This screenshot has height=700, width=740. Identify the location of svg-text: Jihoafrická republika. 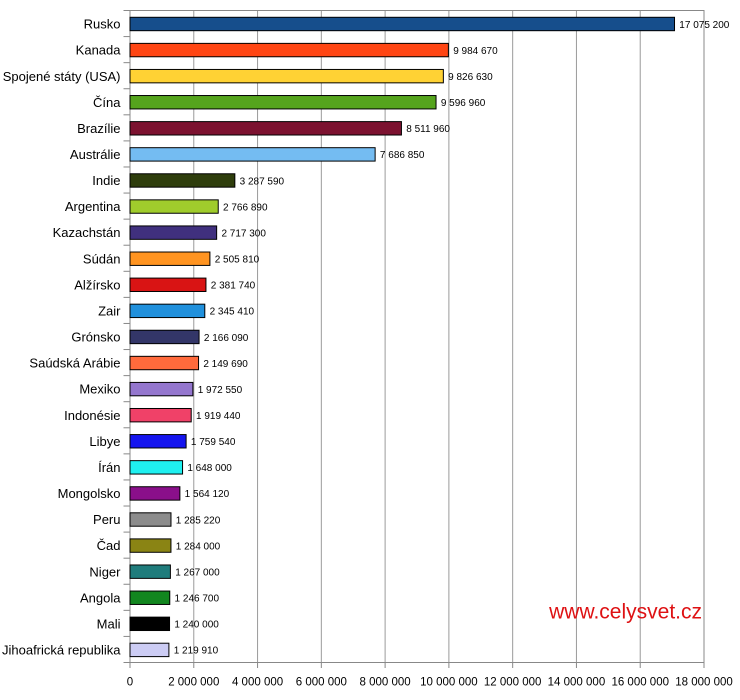
(61, 650).